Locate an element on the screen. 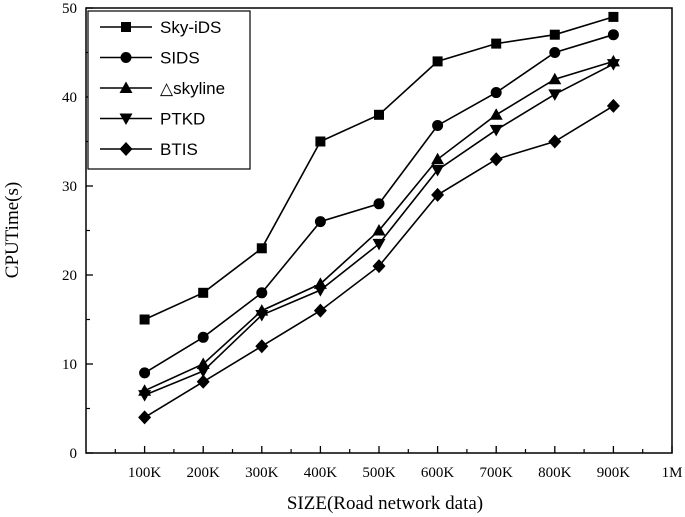 Image resolution: width=685 pixels, height=517 pixels. x-tick-label: 700K is located at coordinates (497, 473).